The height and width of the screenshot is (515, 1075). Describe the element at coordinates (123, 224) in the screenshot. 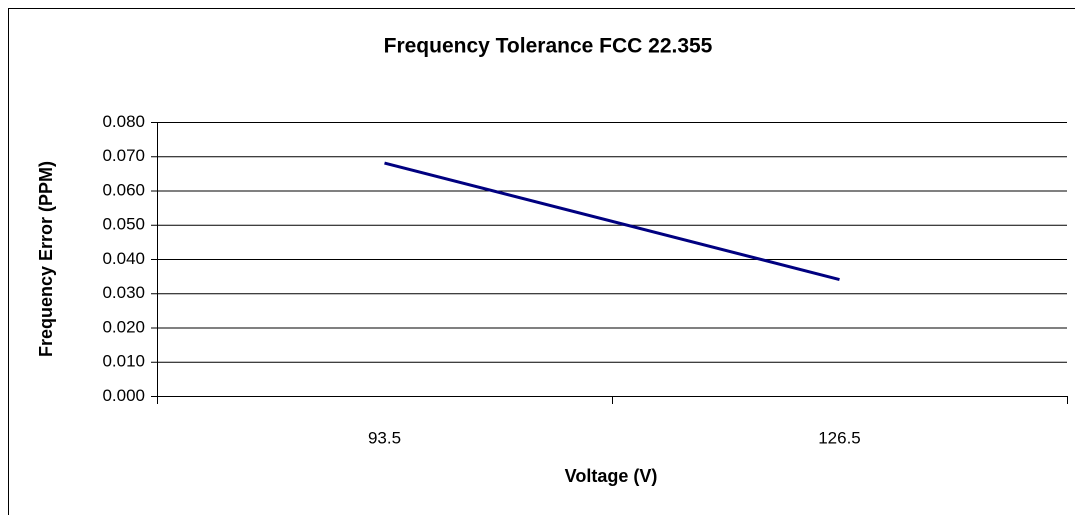

I see `y-tick-label: 0.050` at that location.